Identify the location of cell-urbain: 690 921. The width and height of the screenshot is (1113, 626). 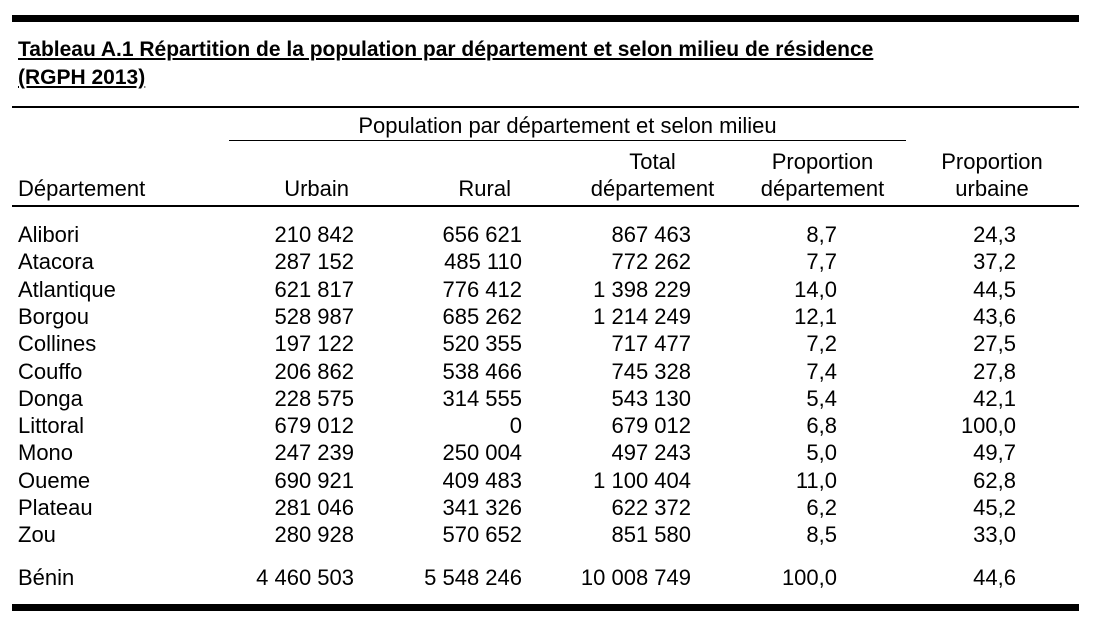
(314, 480).